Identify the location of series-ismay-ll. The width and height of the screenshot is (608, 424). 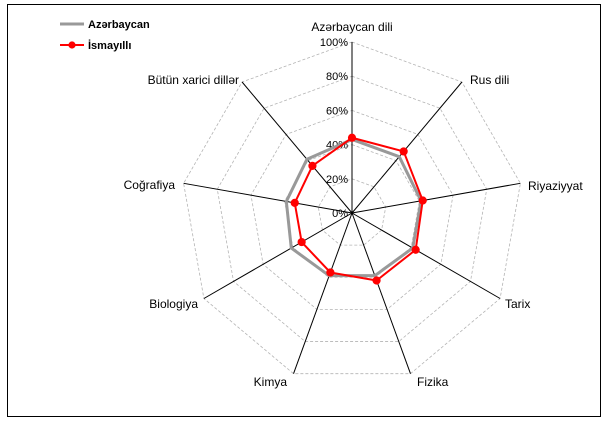
(358, 209).